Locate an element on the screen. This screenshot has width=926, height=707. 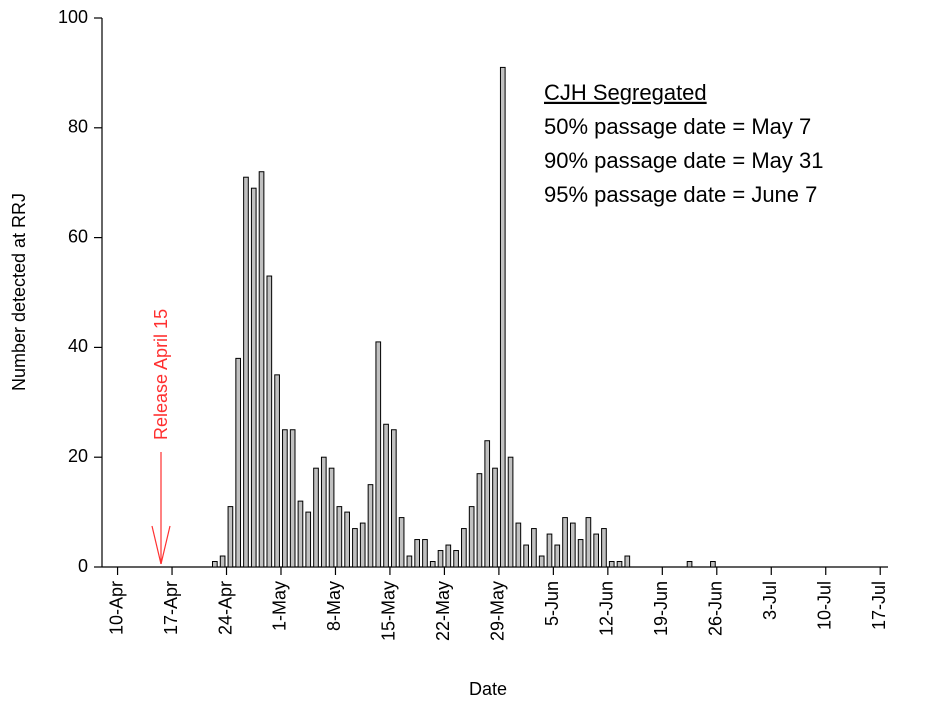
x-tick-label: 17-Apr is located at coordinates (171, 608).